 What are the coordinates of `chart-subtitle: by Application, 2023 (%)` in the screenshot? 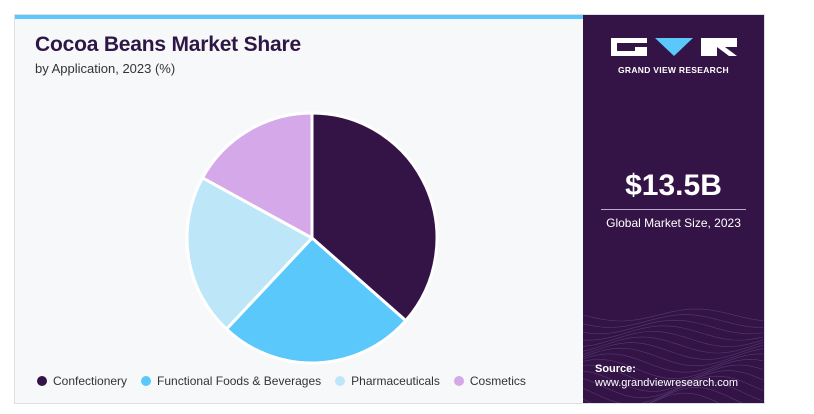 It's located at (105, 68).